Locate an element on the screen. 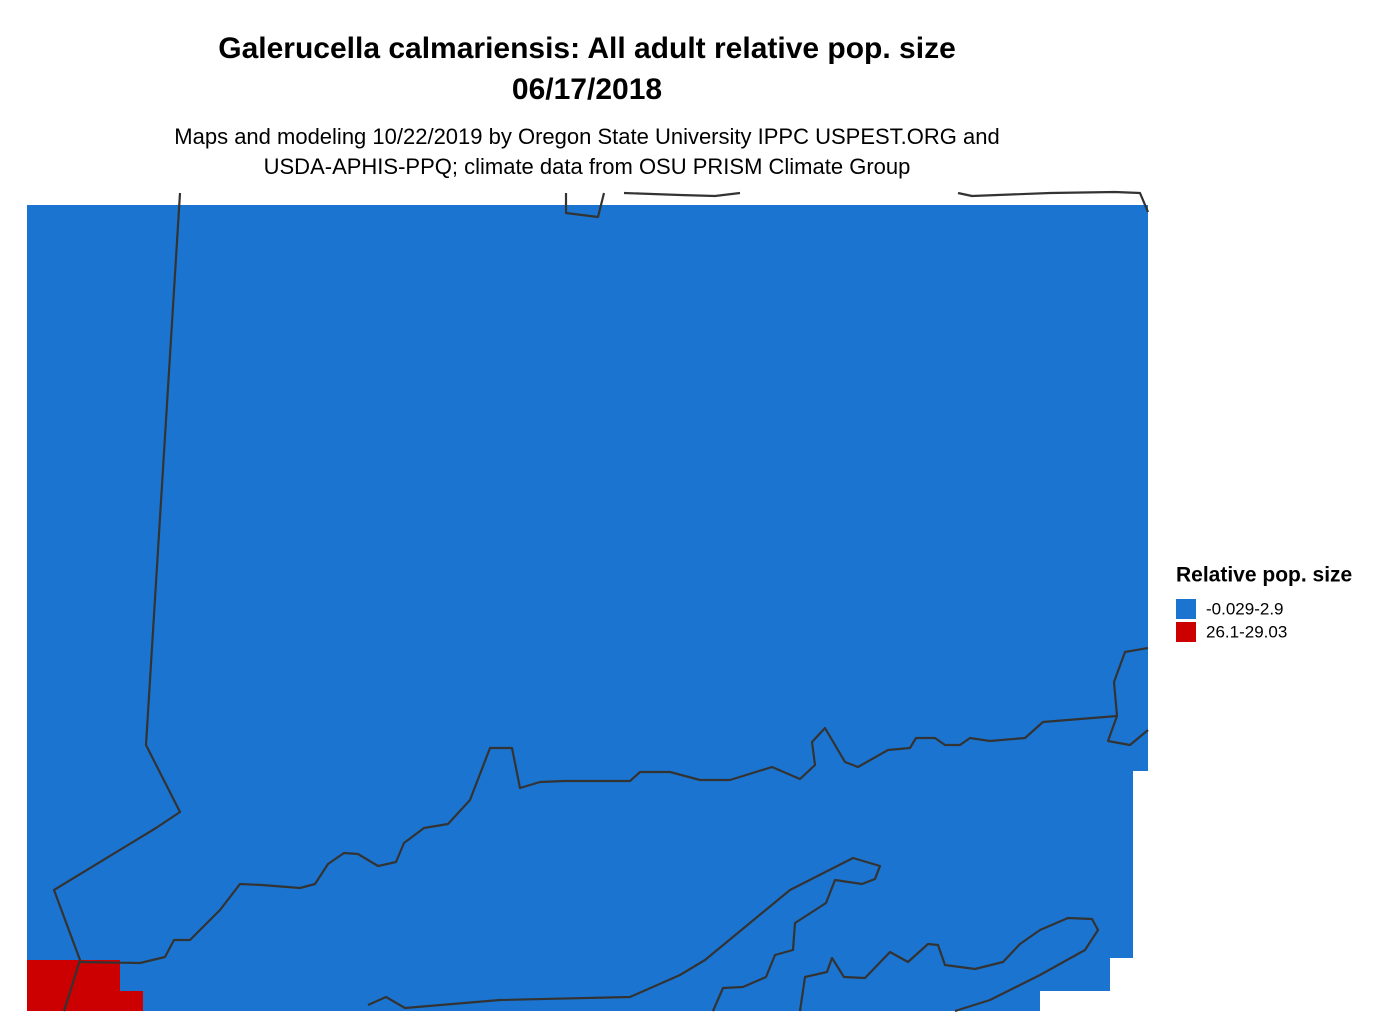 This screenshot has height=1020, width=1399. legend: Relative pop. size -0.029-2.9 26.1-29.03 is located at coordinates (1264, 603).